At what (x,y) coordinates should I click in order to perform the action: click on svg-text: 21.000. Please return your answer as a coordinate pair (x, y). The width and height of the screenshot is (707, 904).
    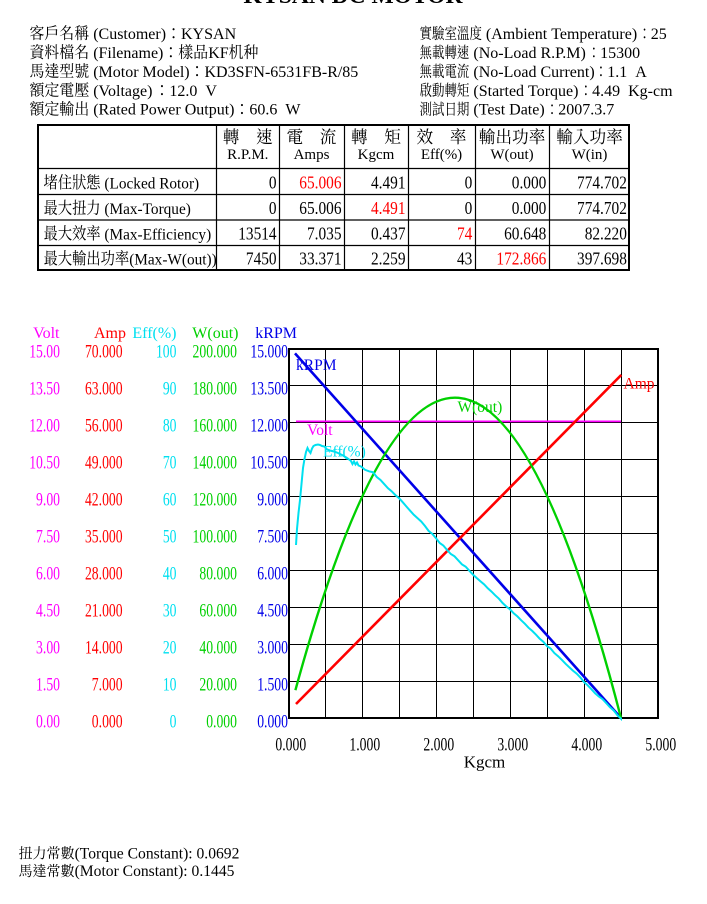
    Looking at the image, I should click on (104, 610).